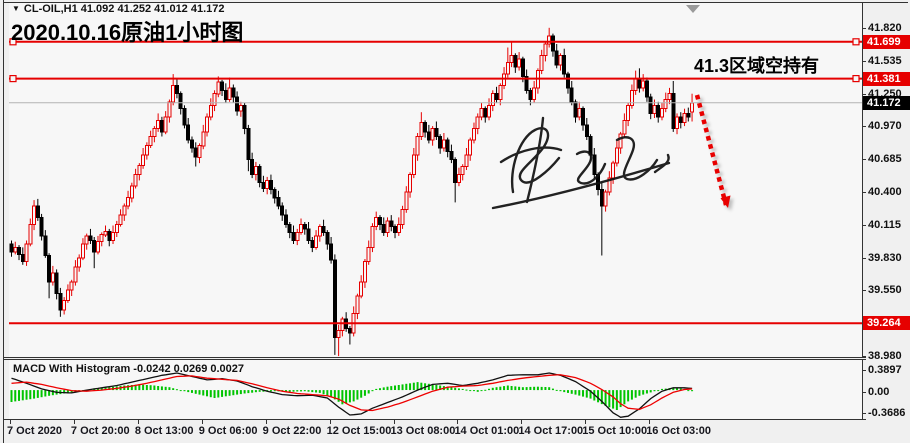 This screenshot has width=910, height=443. I want to click on time-axis-label: 14 Oct 17:00, so click(551, 431).